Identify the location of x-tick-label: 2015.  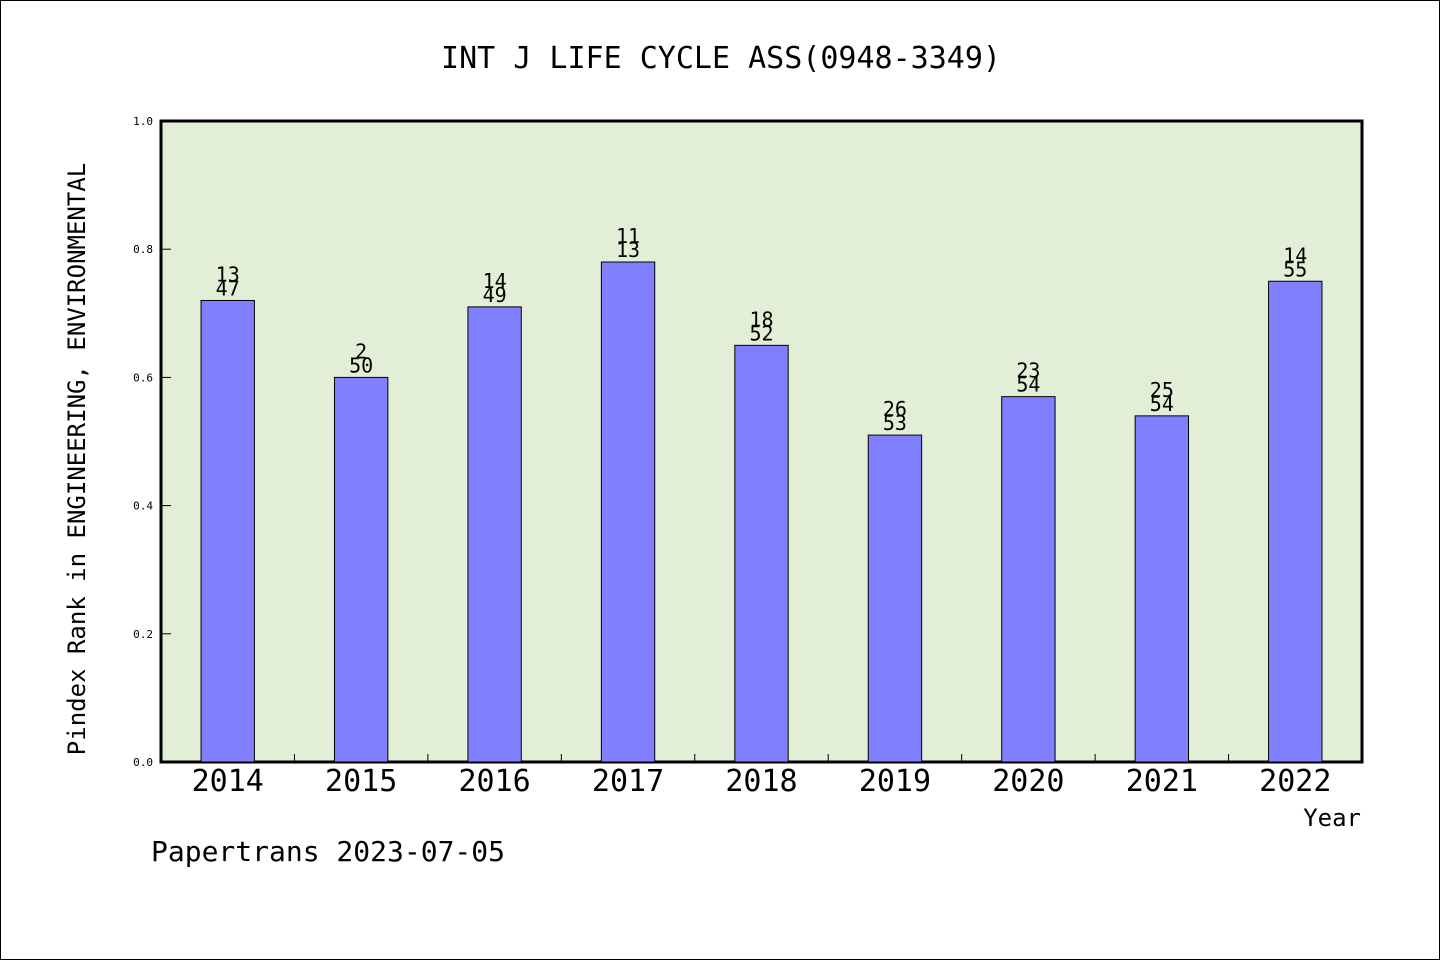
(361, 781).